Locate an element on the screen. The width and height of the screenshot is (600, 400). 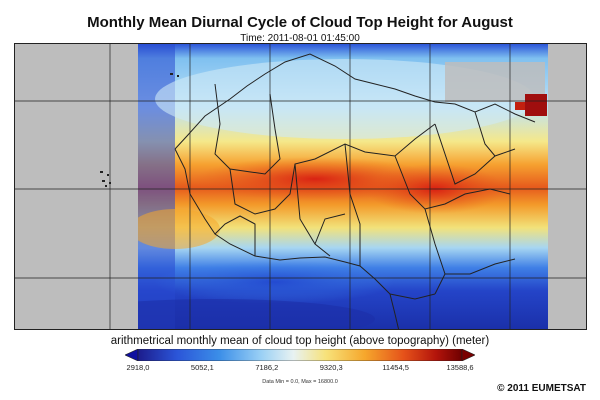
data-range-label: Data Min = 0.0, Max = 16800.0 is located at coordinates (300, 382).